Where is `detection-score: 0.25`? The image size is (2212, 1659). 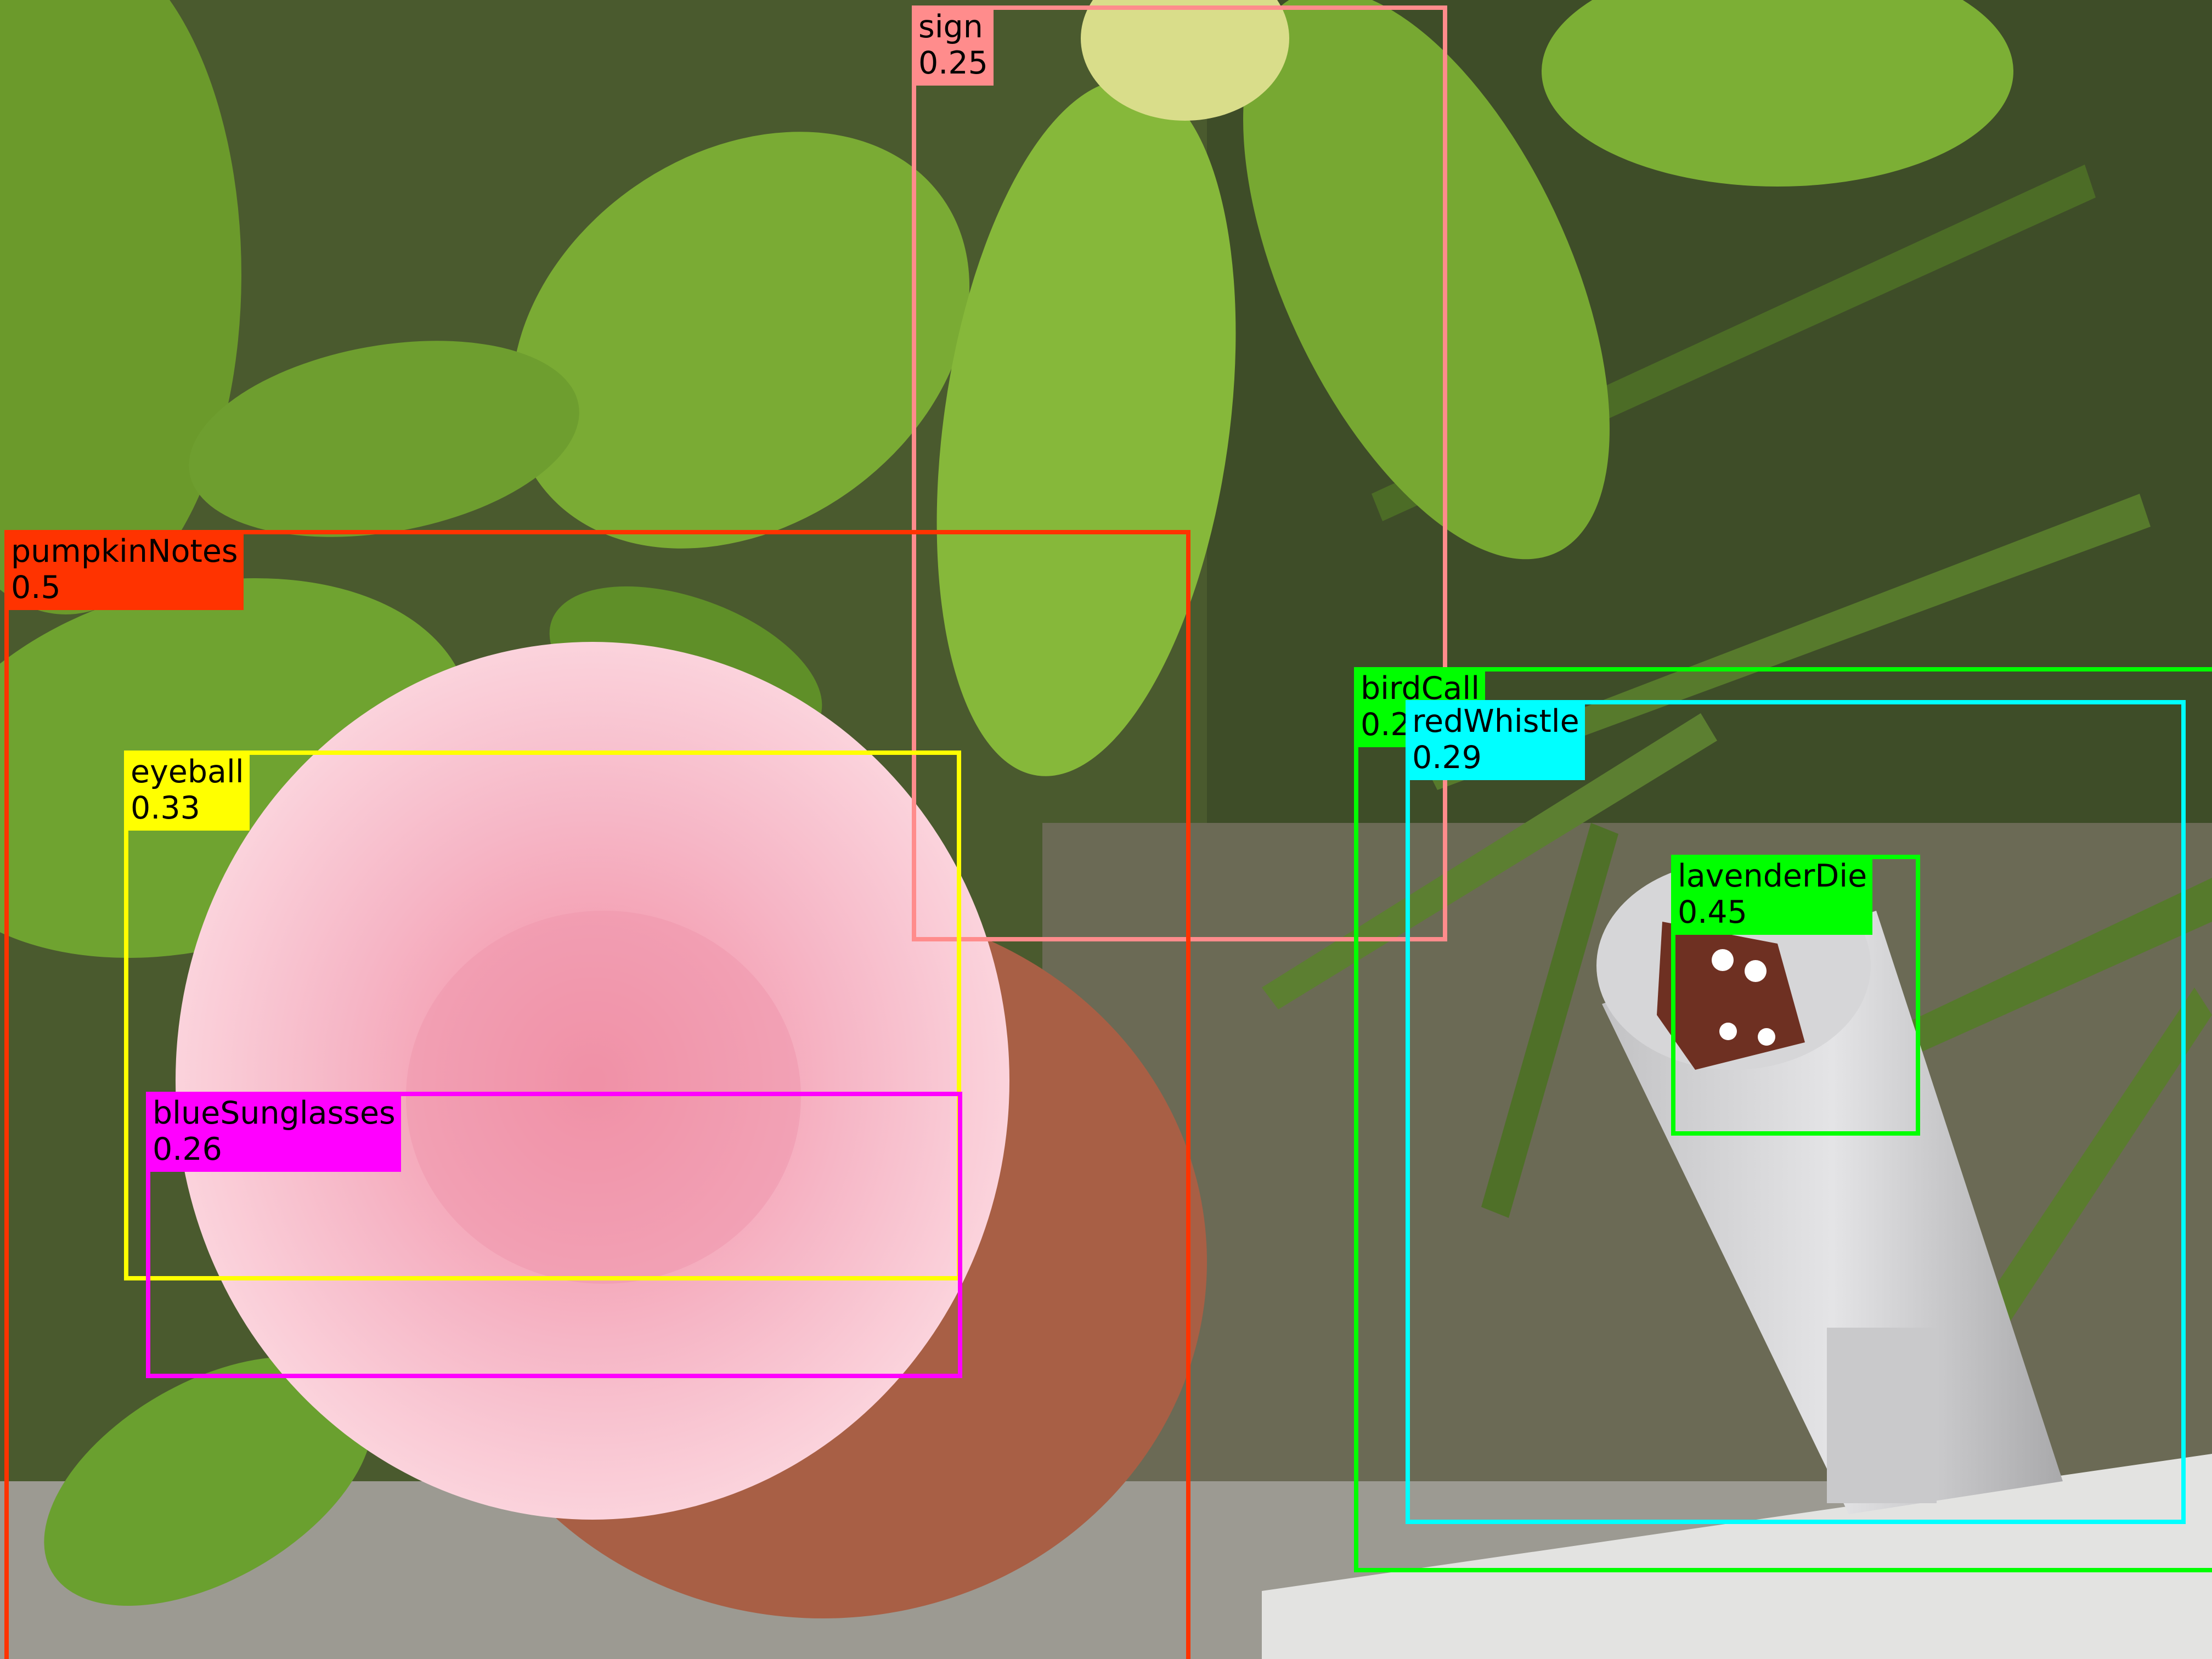
detection-score: 0.25 is located at coordinates (953, 63).